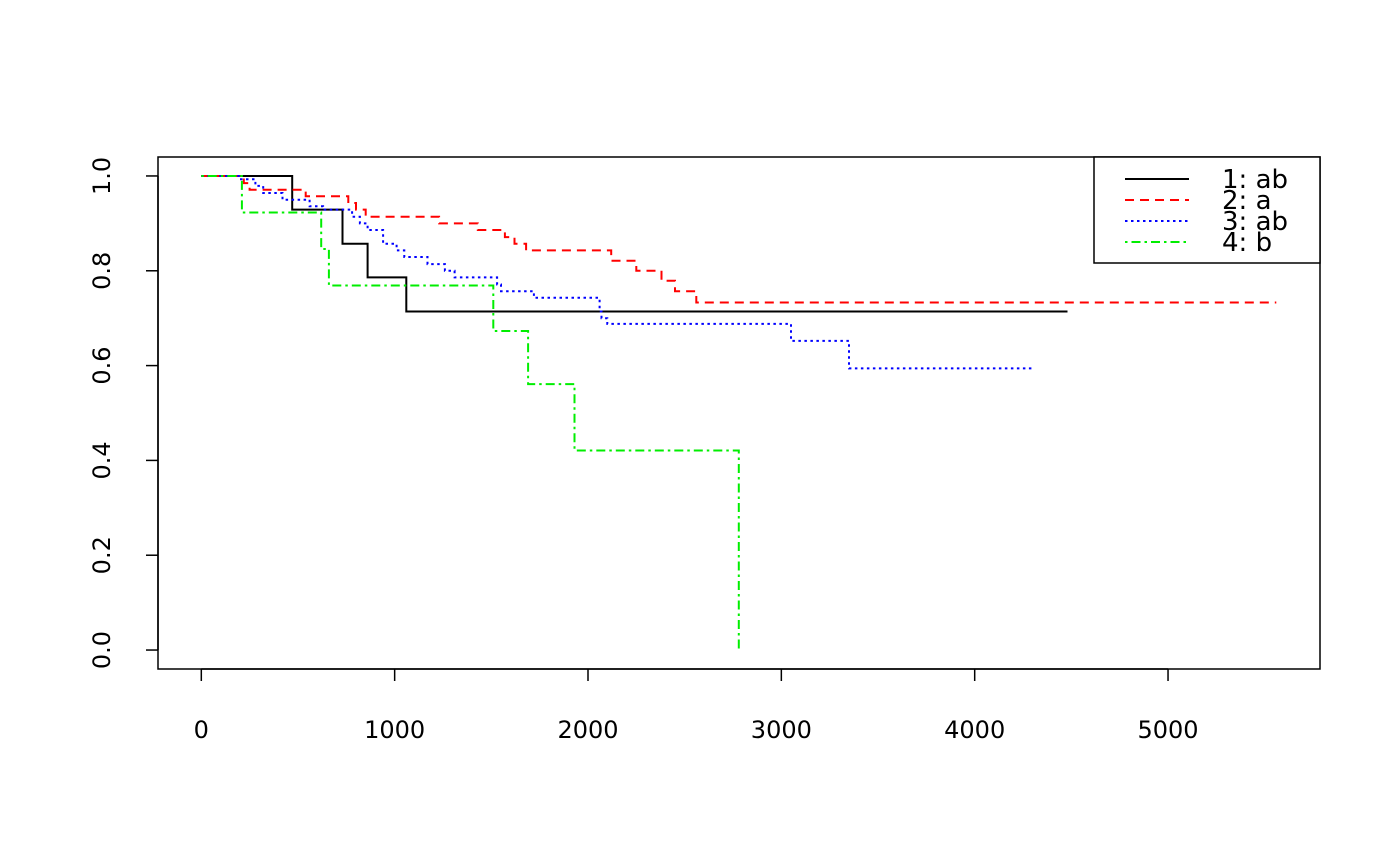 The width and height of the screenshot is (1400, 866). Describe the element at coordinates (1167, 730) in the screenshot. I see `x-tick-label: 5000` at that location.